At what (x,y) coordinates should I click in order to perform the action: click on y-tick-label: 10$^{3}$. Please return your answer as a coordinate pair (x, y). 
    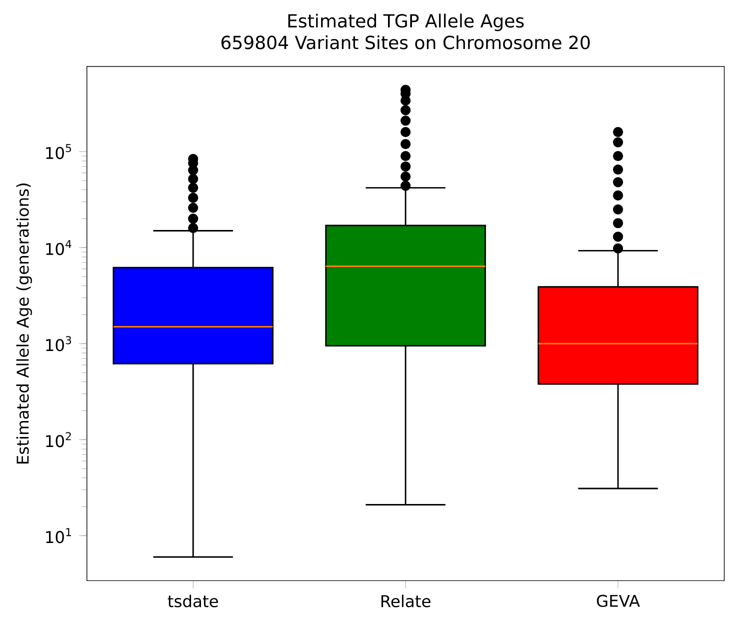
    Looking at the image, I should click on (59, 344).